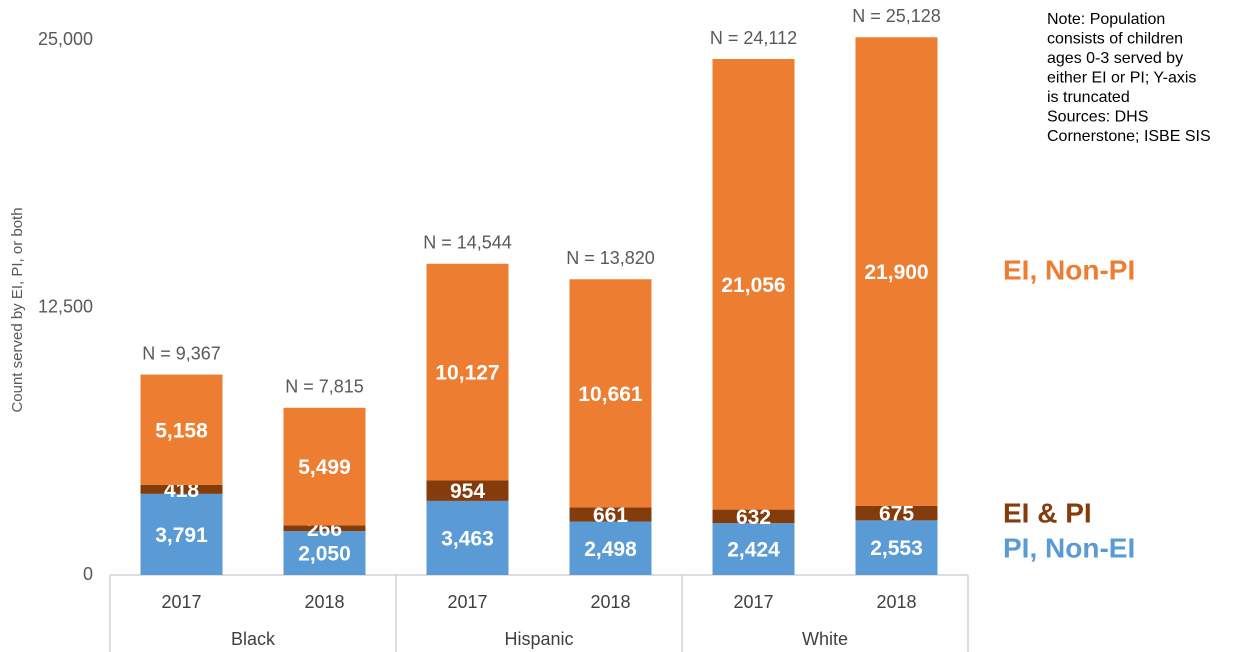  I want to click on legend-label: EI & PI, so click(1047, 512).